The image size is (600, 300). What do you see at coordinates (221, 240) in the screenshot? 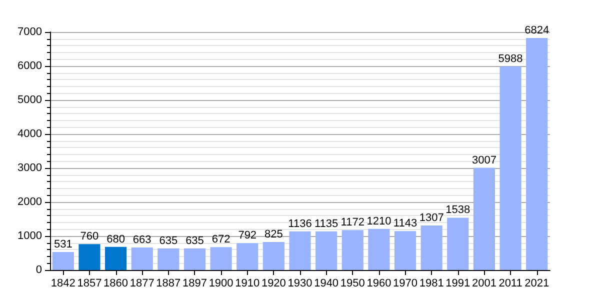
I see `data-label: 672` at bounding box center [221, 240].